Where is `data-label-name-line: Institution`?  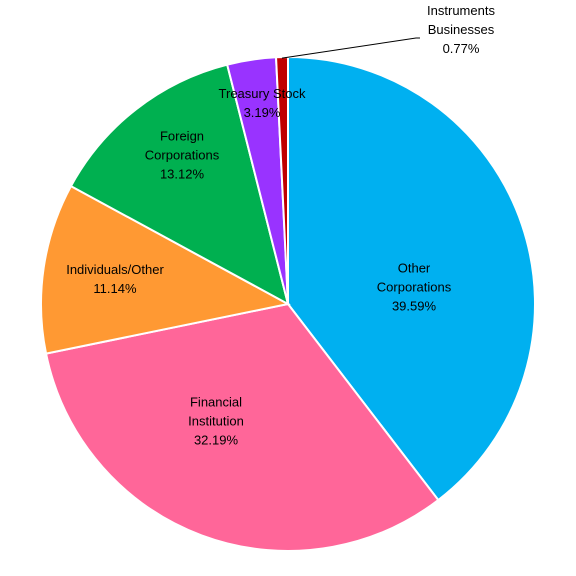
data-label-name-line: Institution is located at coordinates (216, 421).